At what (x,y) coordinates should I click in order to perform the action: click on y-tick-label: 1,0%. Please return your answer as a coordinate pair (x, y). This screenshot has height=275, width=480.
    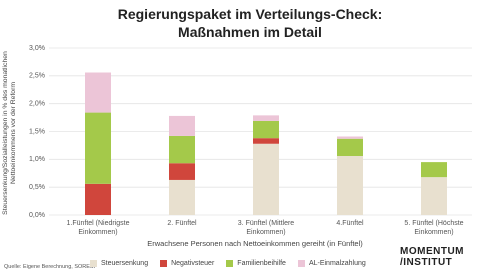
    Looking at the image, I should click on (37, 159).